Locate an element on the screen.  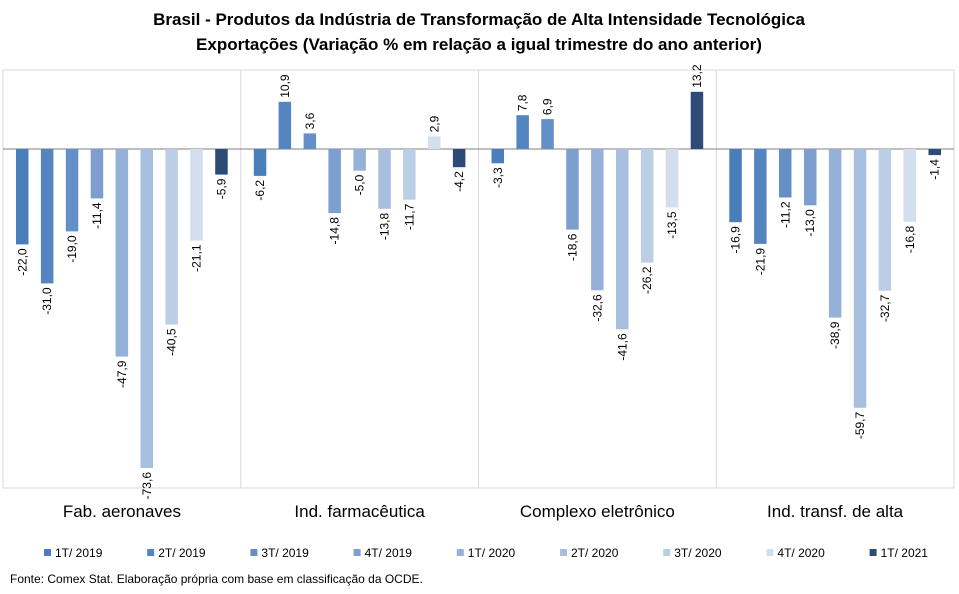
legend-label: 4T/ 2019 is located at coordinates (389, 553).